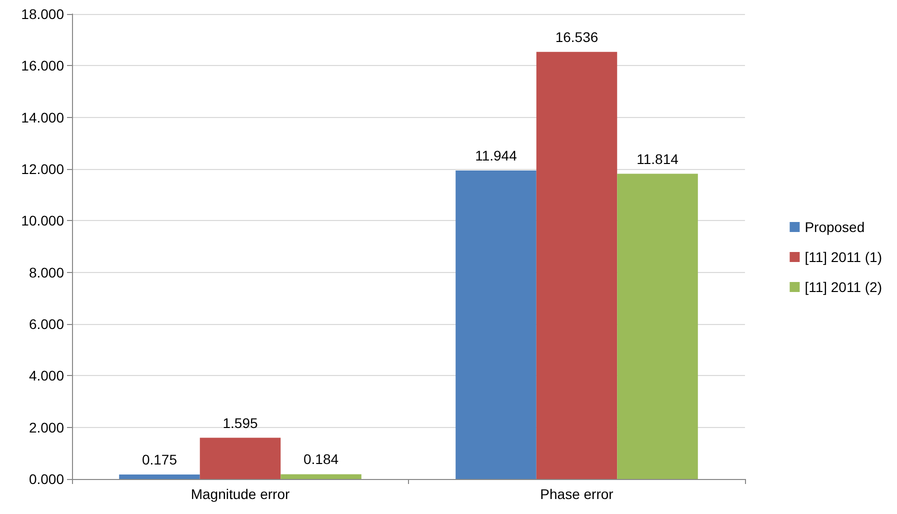 This screenshot has width=897, height=514. What do you see at coordinates (46, 272) in the screenshot?
I see `y-tick-label: 8.000` at bounding box center [46, 272].